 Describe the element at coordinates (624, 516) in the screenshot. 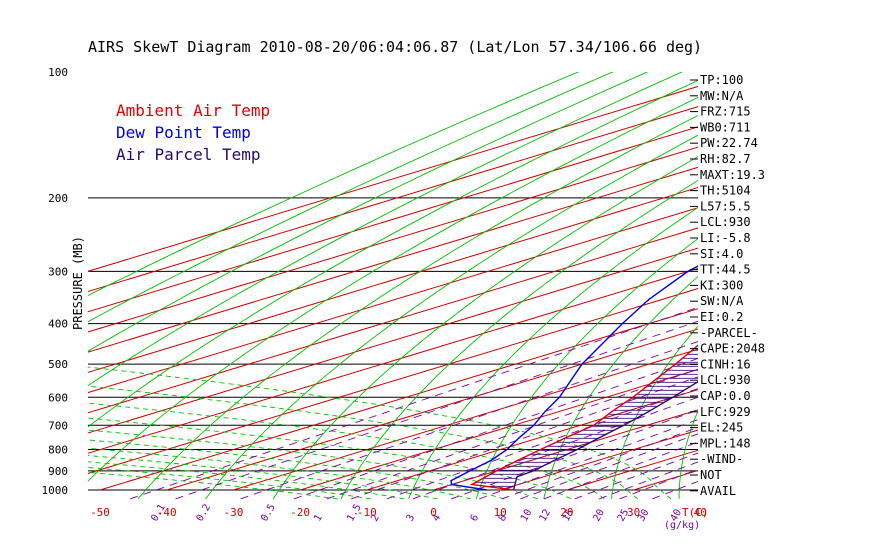

I see `mixing-ratio-label: 25` at that location.